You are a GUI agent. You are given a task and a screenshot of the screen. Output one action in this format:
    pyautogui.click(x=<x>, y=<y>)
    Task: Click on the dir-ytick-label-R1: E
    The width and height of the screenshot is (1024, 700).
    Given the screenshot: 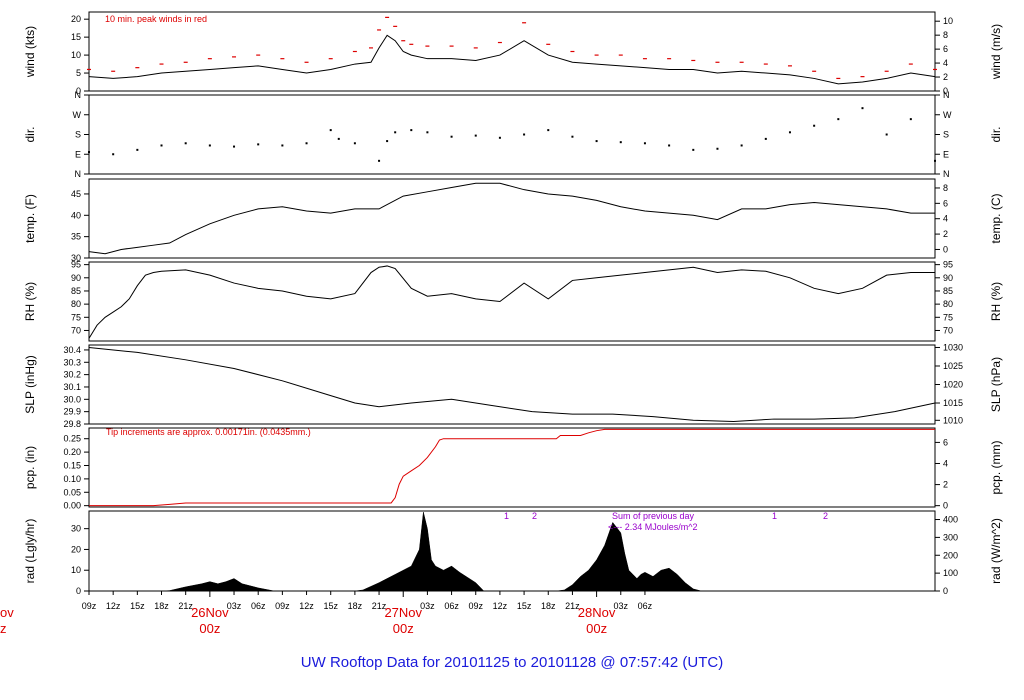 What is the action you would take?
    pyautogui.click(x=946, y=154)
    